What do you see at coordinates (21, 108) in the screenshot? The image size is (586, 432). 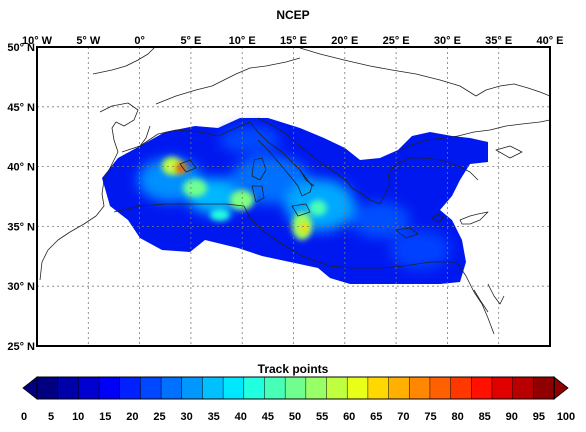 I see `lat-label: 45° N` at bounding box center [21, 108].